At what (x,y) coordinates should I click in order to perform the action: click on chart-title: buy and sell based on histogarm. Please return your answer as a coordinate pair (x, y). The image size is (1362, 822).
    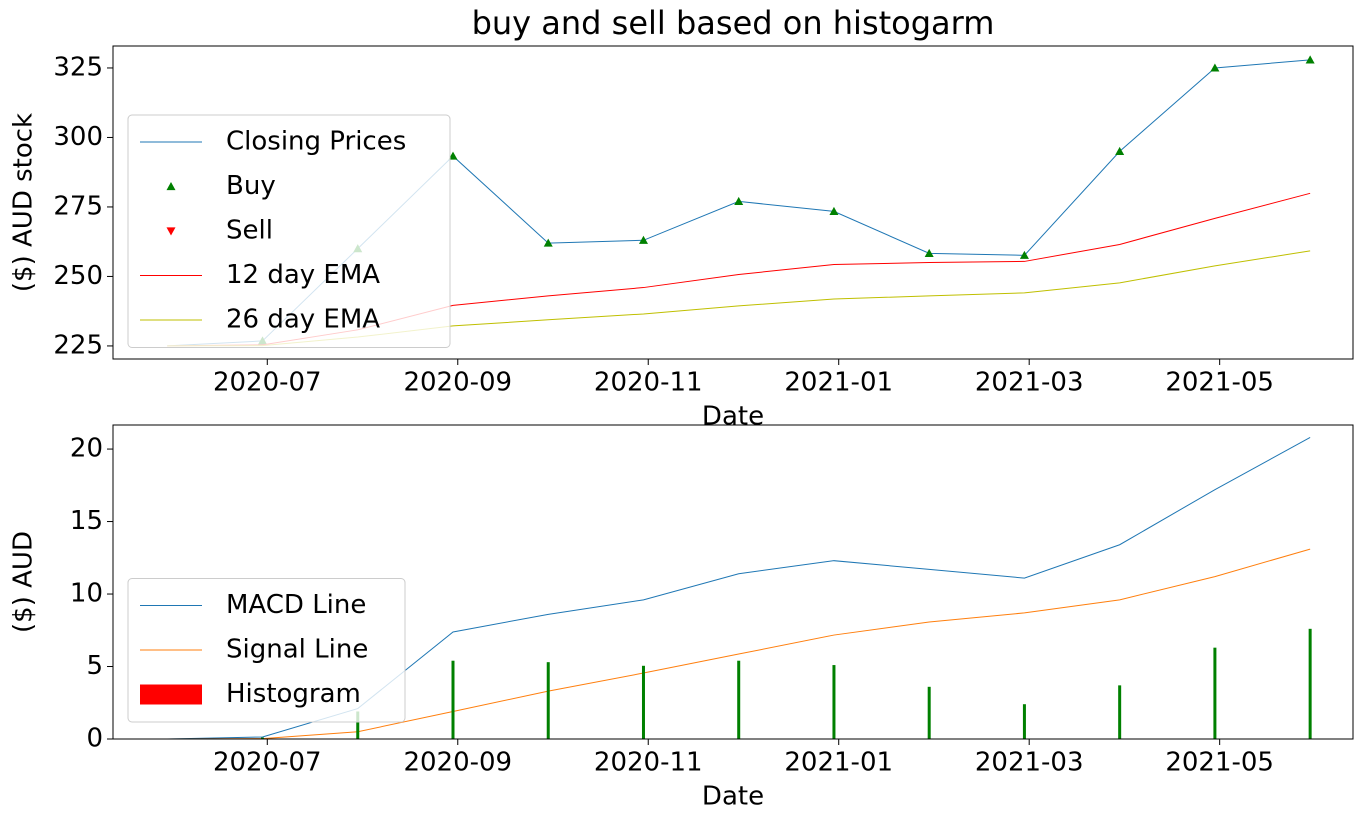
    Looking at the image, I should click on (733, 23).